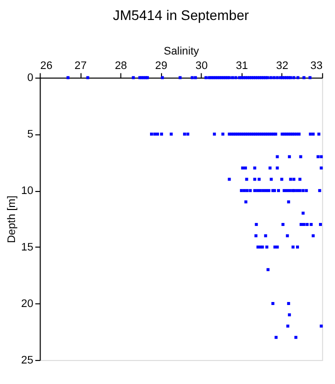 The width and height of the screenshot is (335, 384). What do you see at coordinates (80, 66) in the screenshot?
I see `x-tick-label: 27` at bounding box center [80, 66].